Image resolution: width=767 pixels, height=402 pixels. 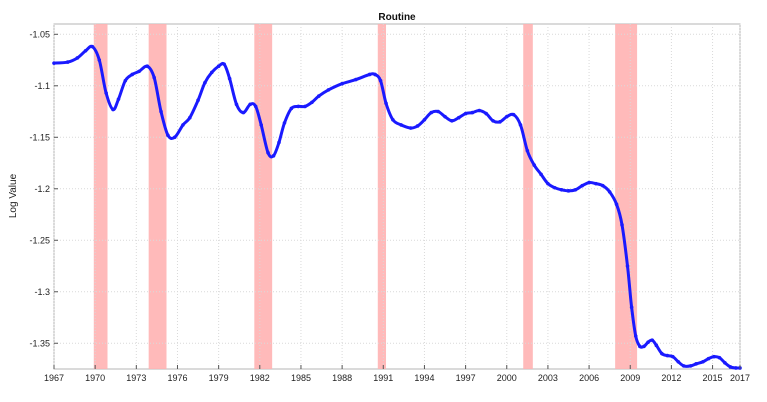 What do you see at coordinates (54, 378) in the screenshot?
I see `x-tick-label-0: 1967` at bounding box center [54, 378].